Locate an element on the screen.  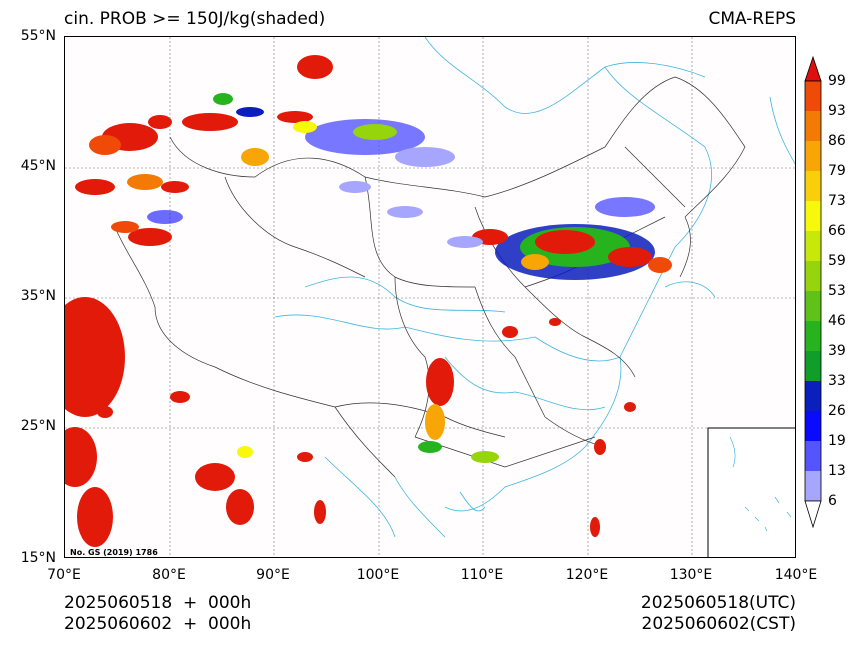
forecast-init-utc: 2025060518 + 000h is located at coordinates (158, 603).